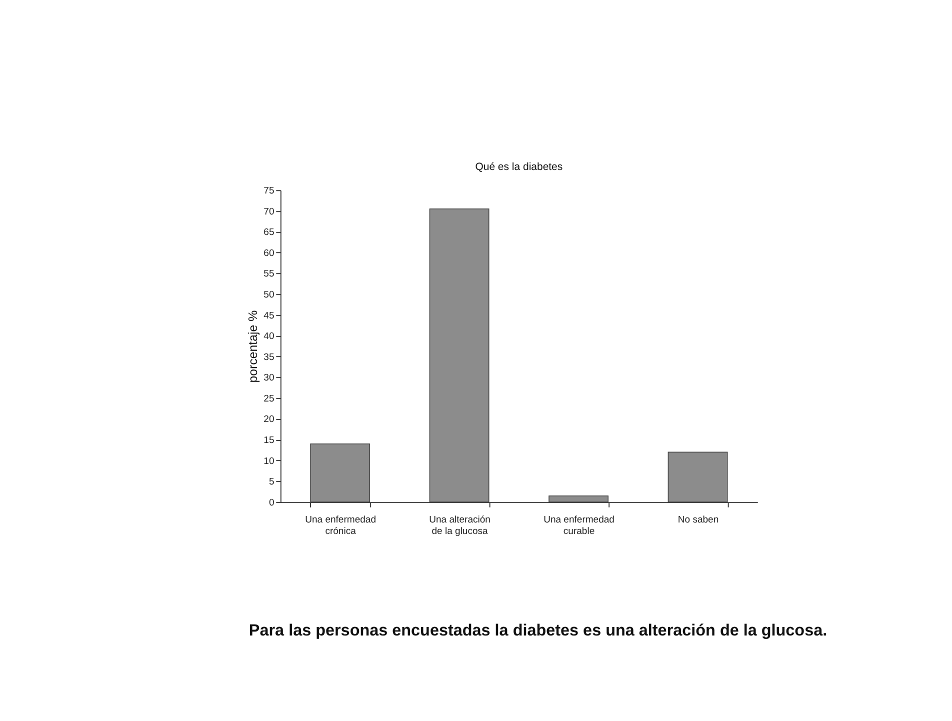 The height and width of the screenshot is (721, 952). I want to click on x-tick-label: No saben, so click(698, 520).